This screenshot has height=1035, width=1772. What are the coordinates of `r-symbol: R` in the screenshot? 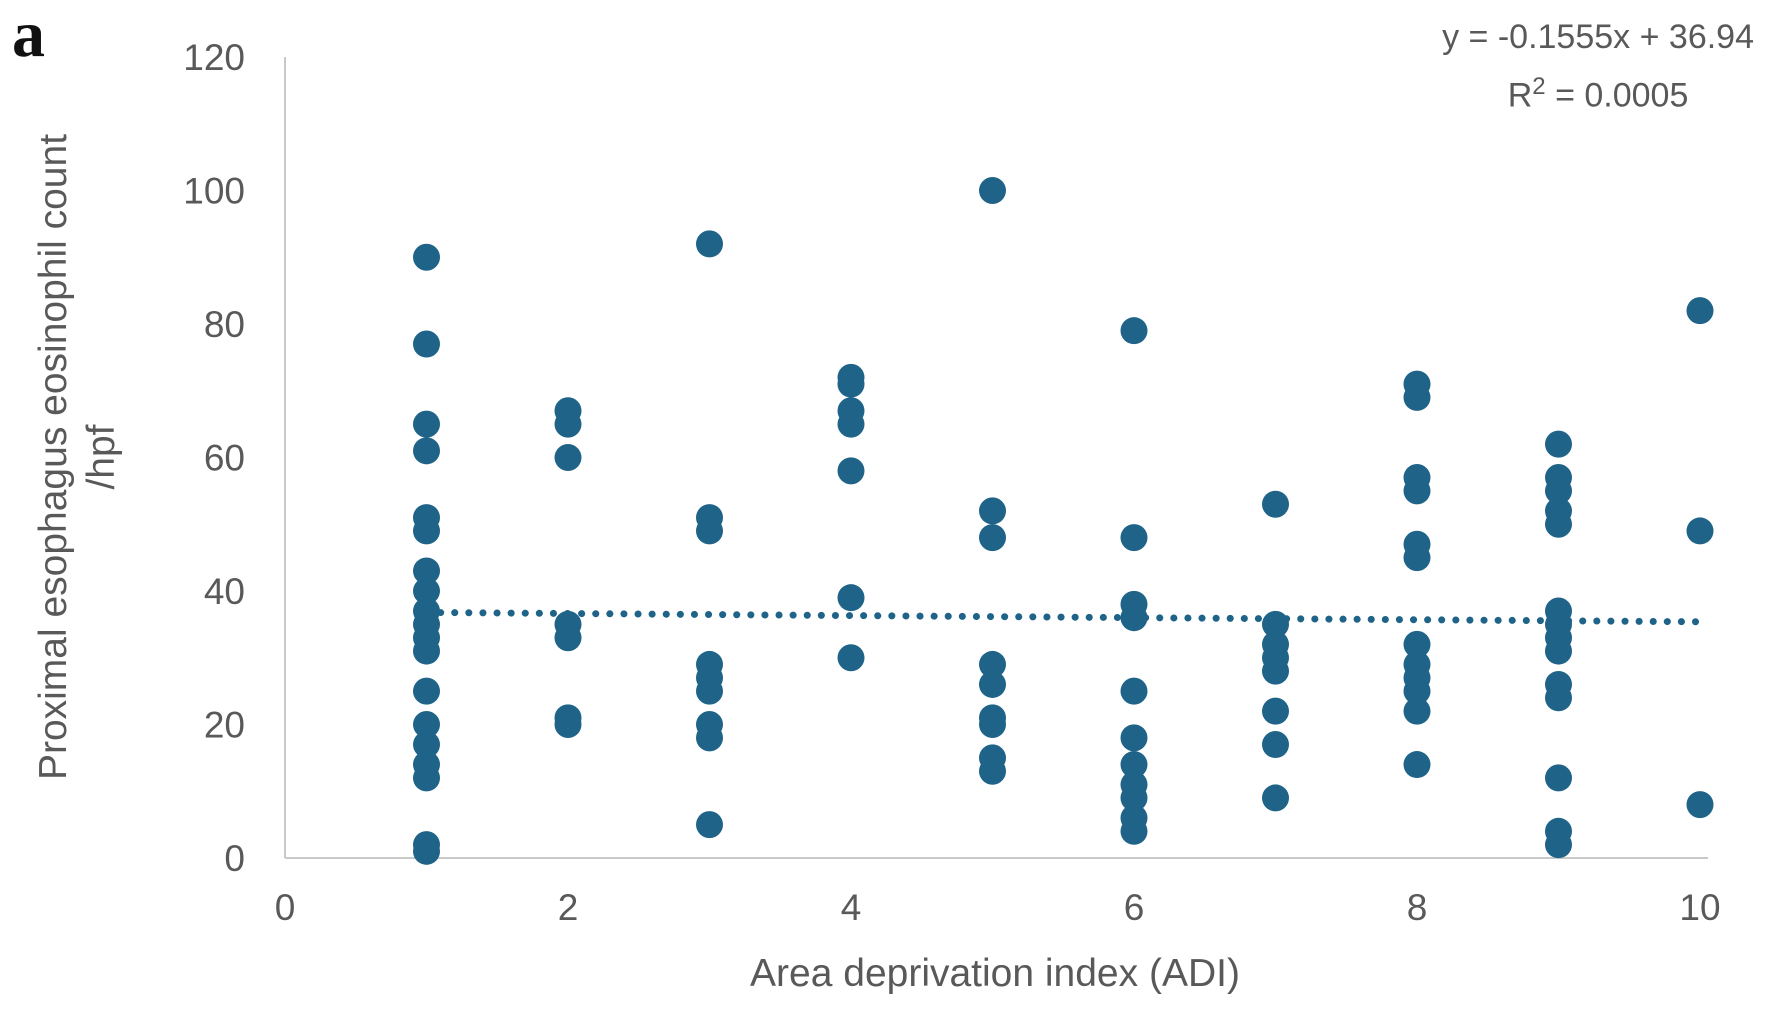 It's located at (1520, 95).